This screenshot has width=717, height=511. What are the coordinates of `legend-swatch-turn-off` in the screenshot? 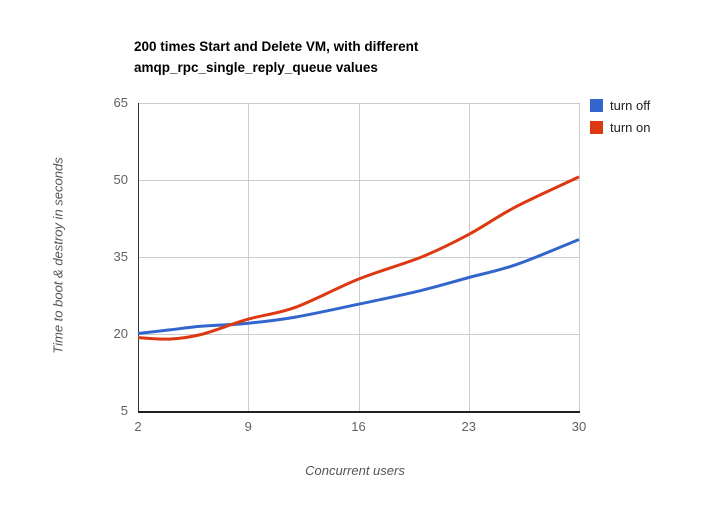 It's located at (596, 105).